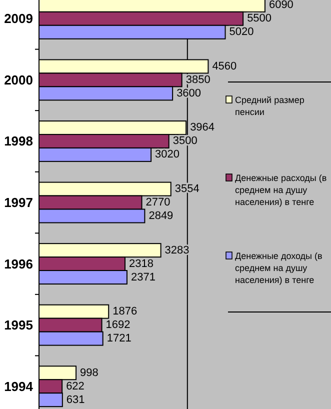 The width and height of the screenshot is (331, 409). What do you see at coordinates (224, 66) in the screenshot?
I see `data-label: 4560` at bounding box center [224, 66].